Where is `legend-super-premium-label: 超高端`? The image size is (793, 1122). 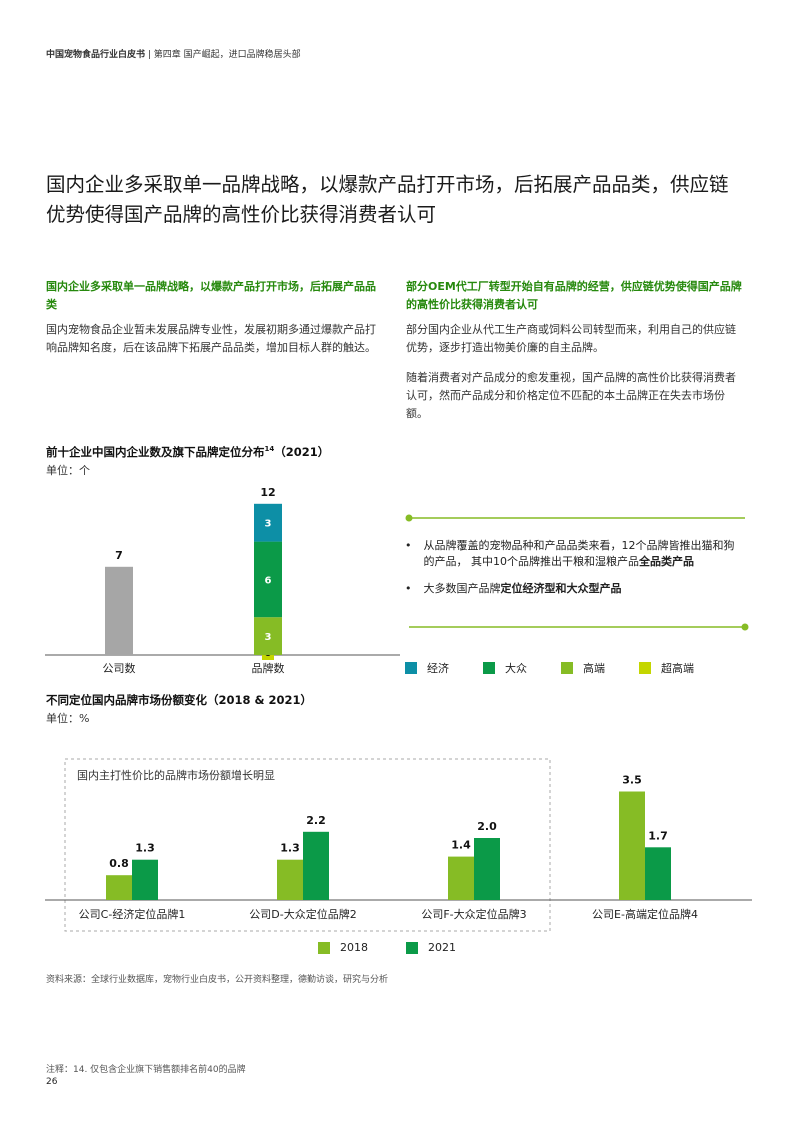 legend-super-premium-label: 超高端 is located at coordinates (677, 668).